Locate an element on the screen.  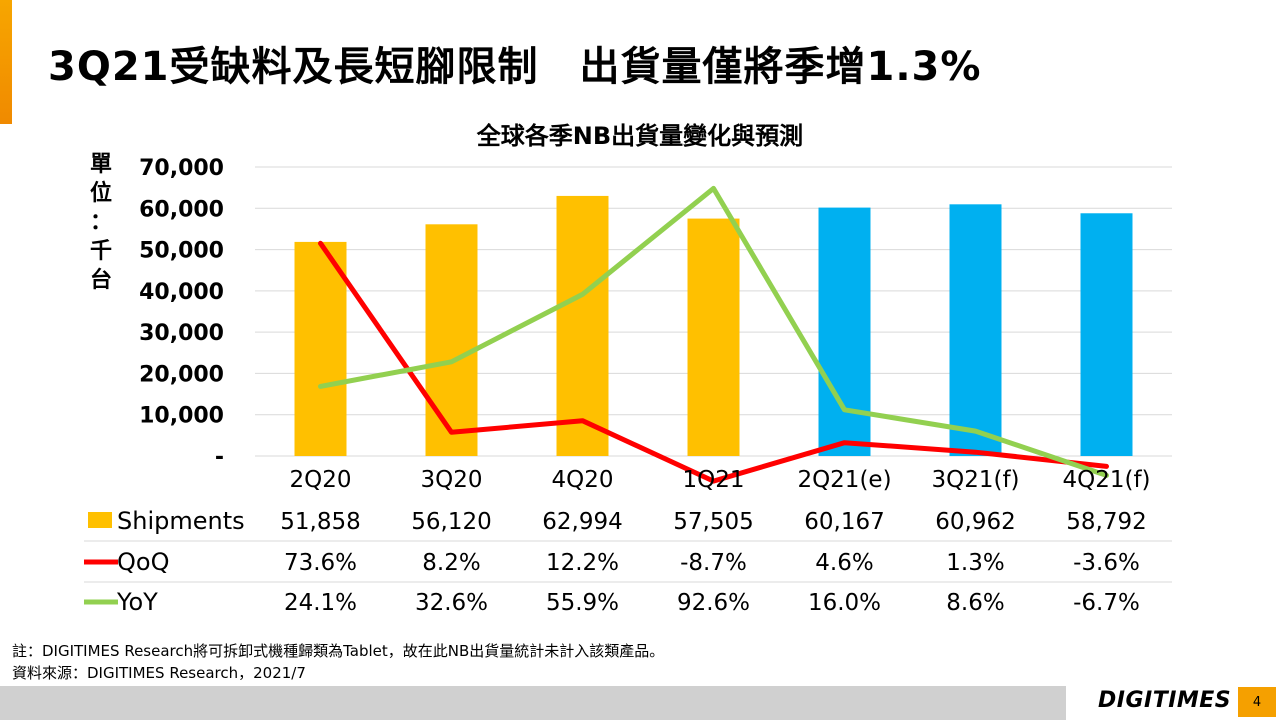
table-value: 92.6% is located at coordinates (713, 603).